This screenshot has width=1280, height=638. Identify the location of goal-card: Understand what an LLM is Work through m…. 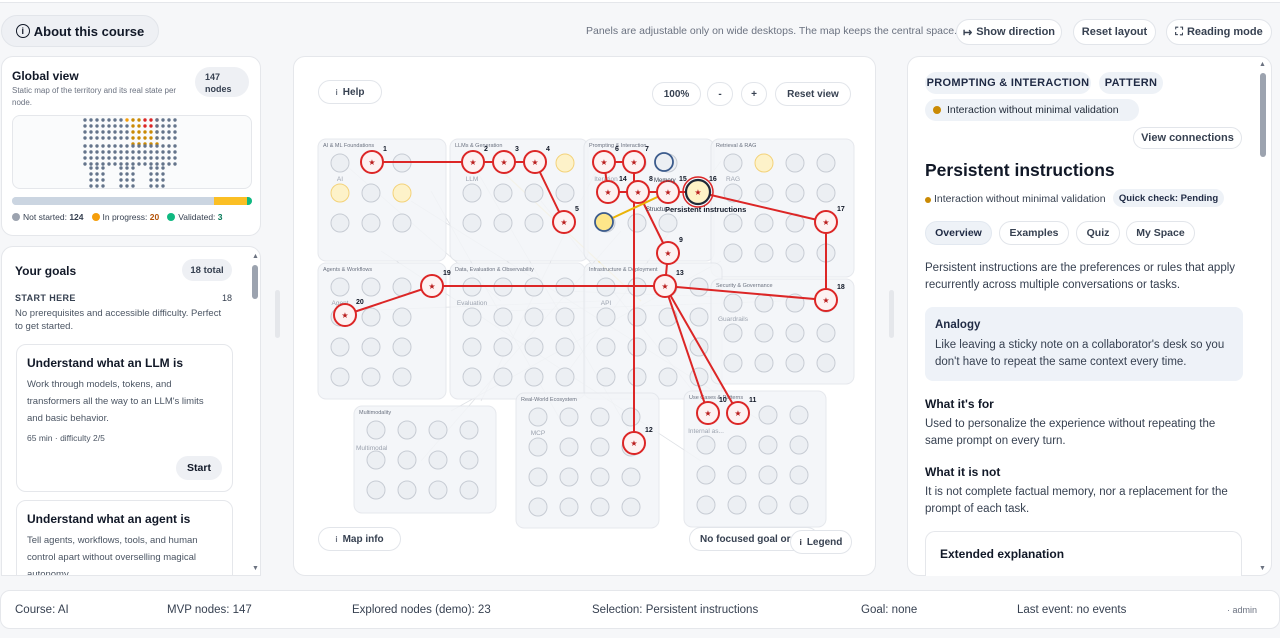
(124, 418).